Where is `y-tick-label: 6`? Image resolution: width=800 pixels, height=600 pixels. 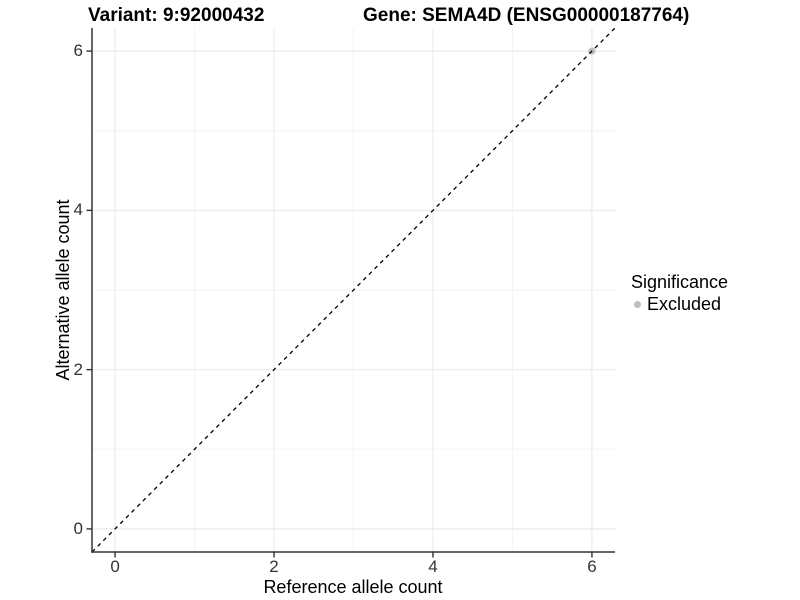
y-tick-label: 6 is located at coordinates (78, 51).